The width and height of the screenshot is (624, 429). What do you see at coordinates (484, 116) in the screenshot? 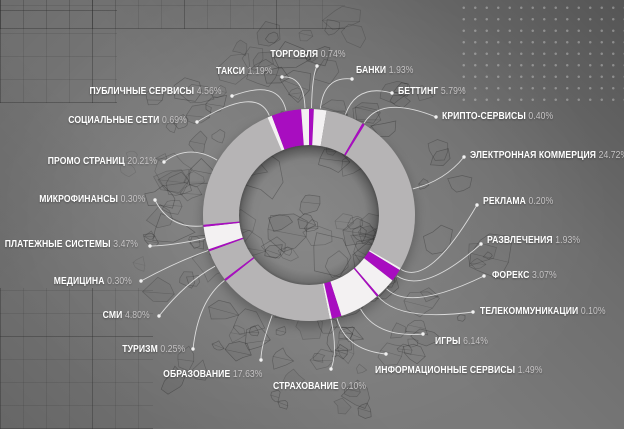
I see `category-name: КРИПТО-СЕРВИСЫ` at bounding box center [484, 116].